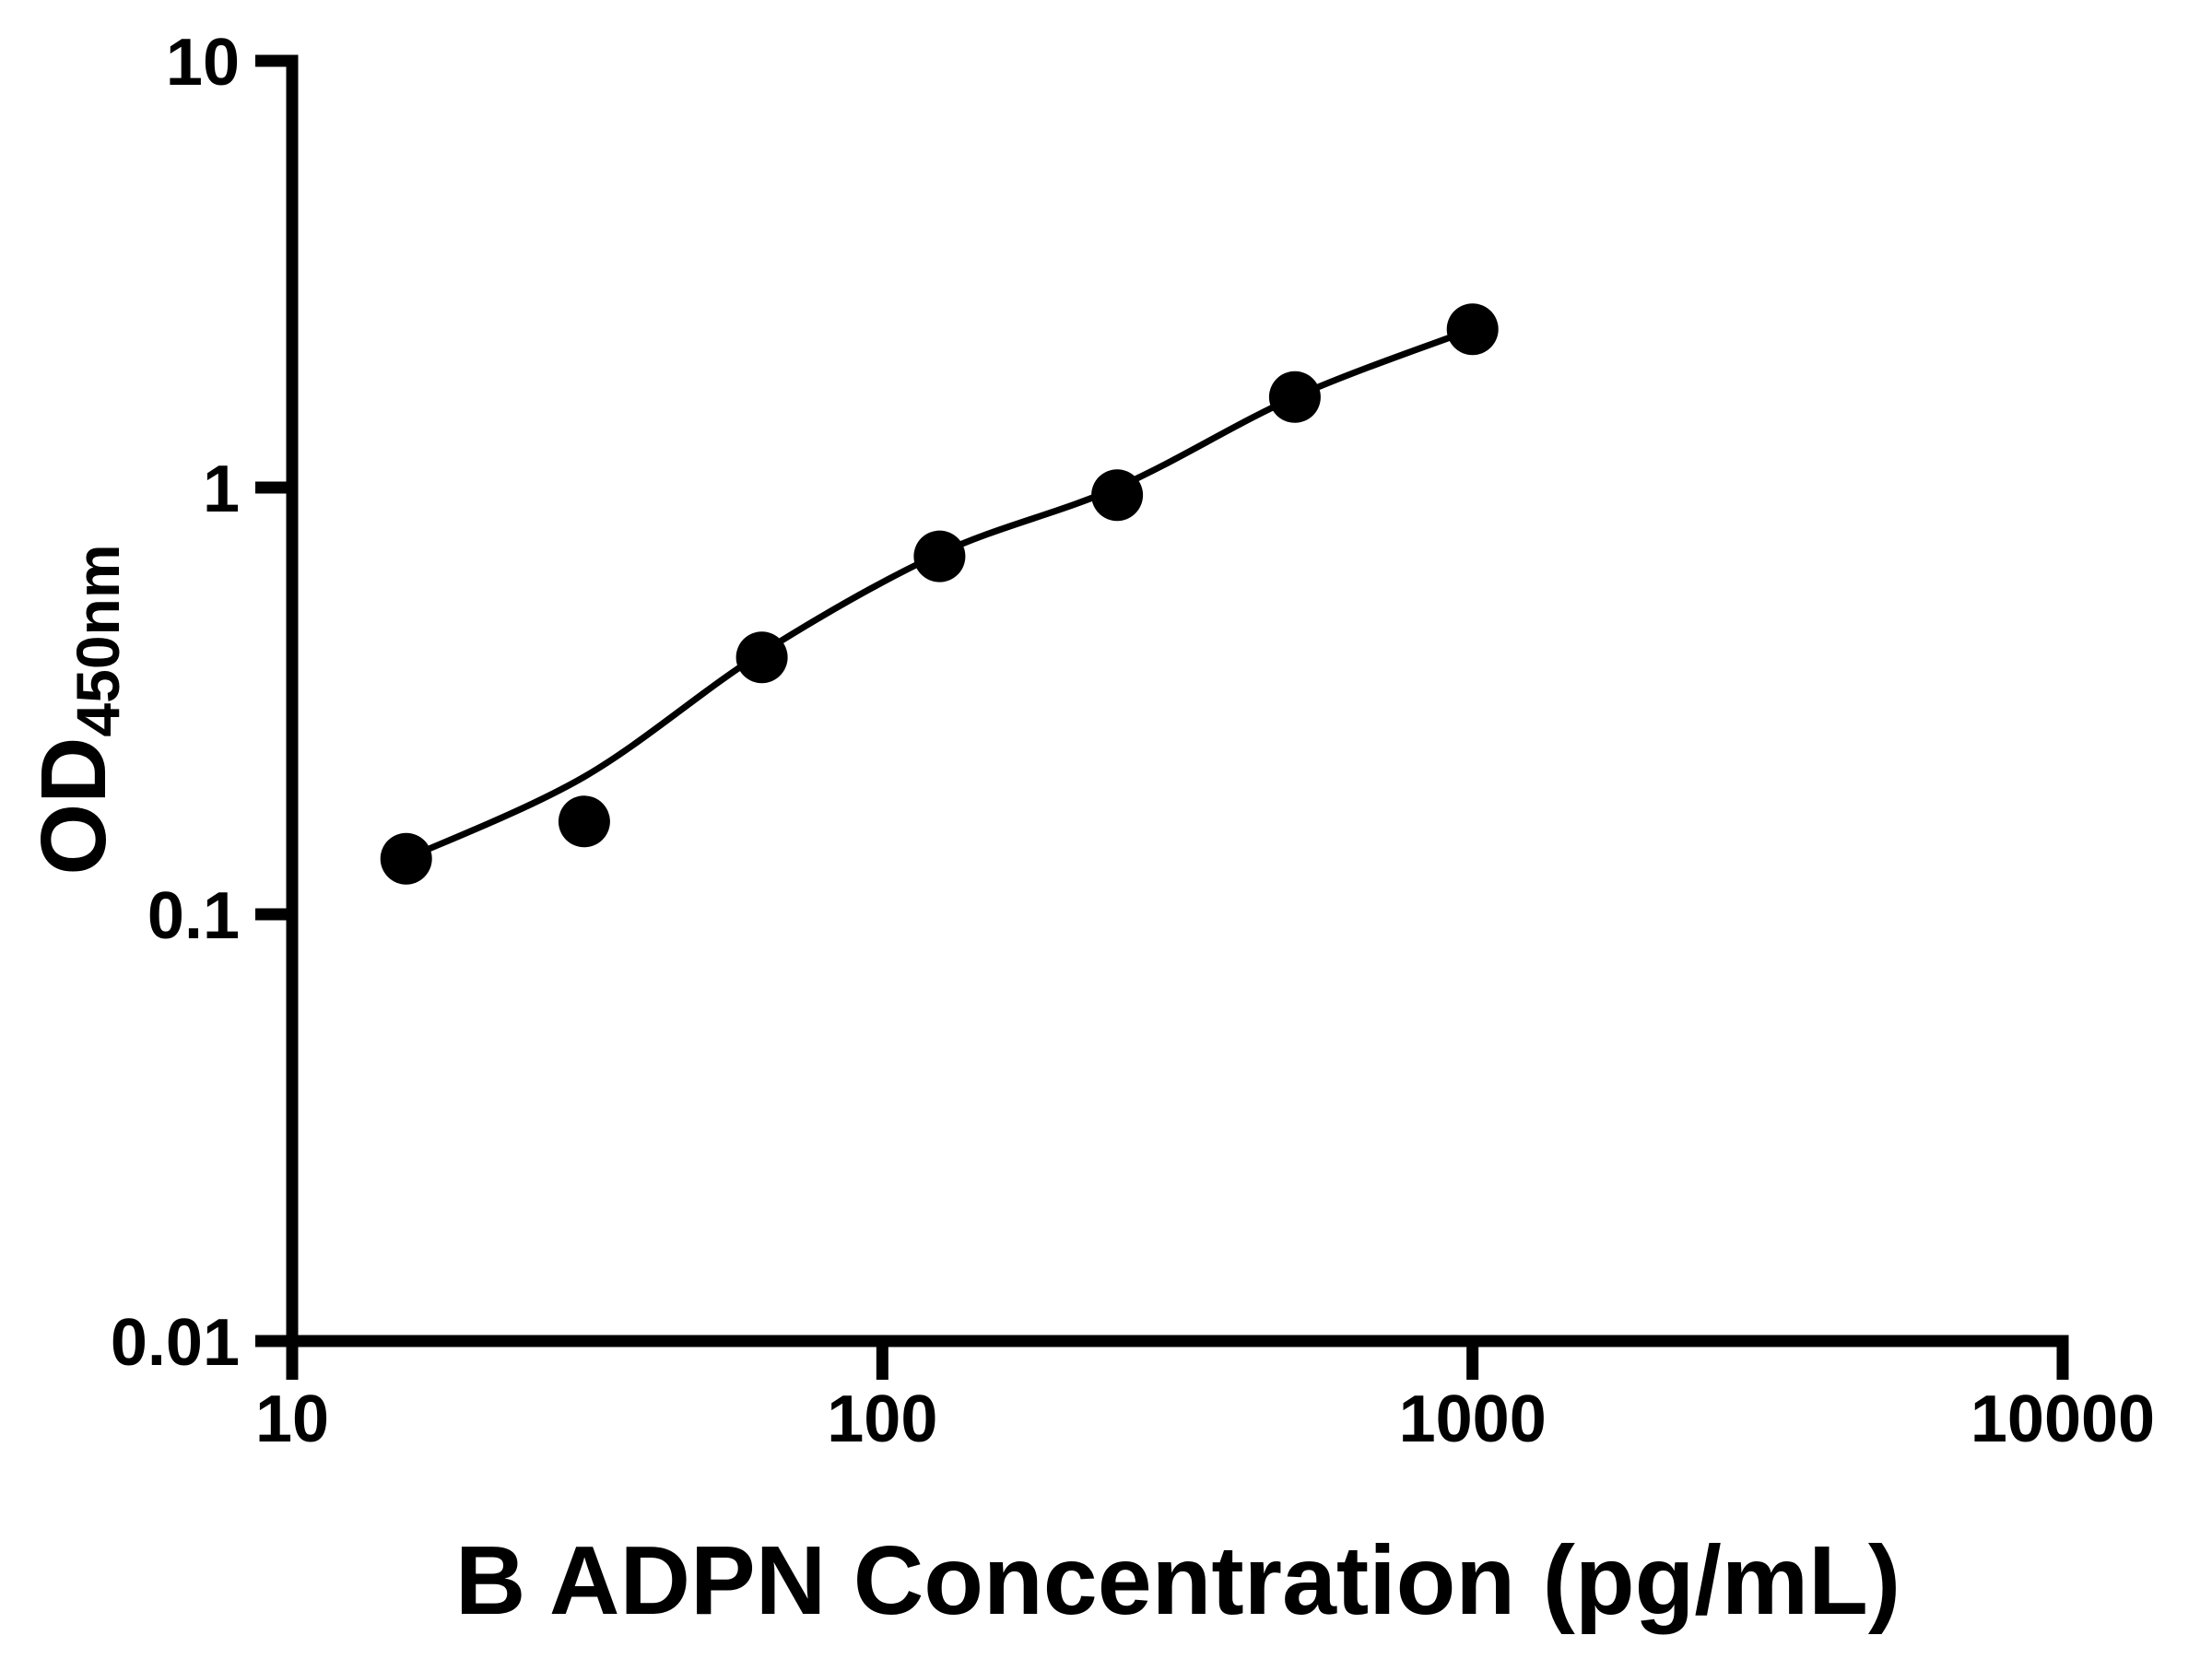 This screenshot has height=1659, width=2212. I want to click on y-axis-title: OD450nm, so click(77, 709).